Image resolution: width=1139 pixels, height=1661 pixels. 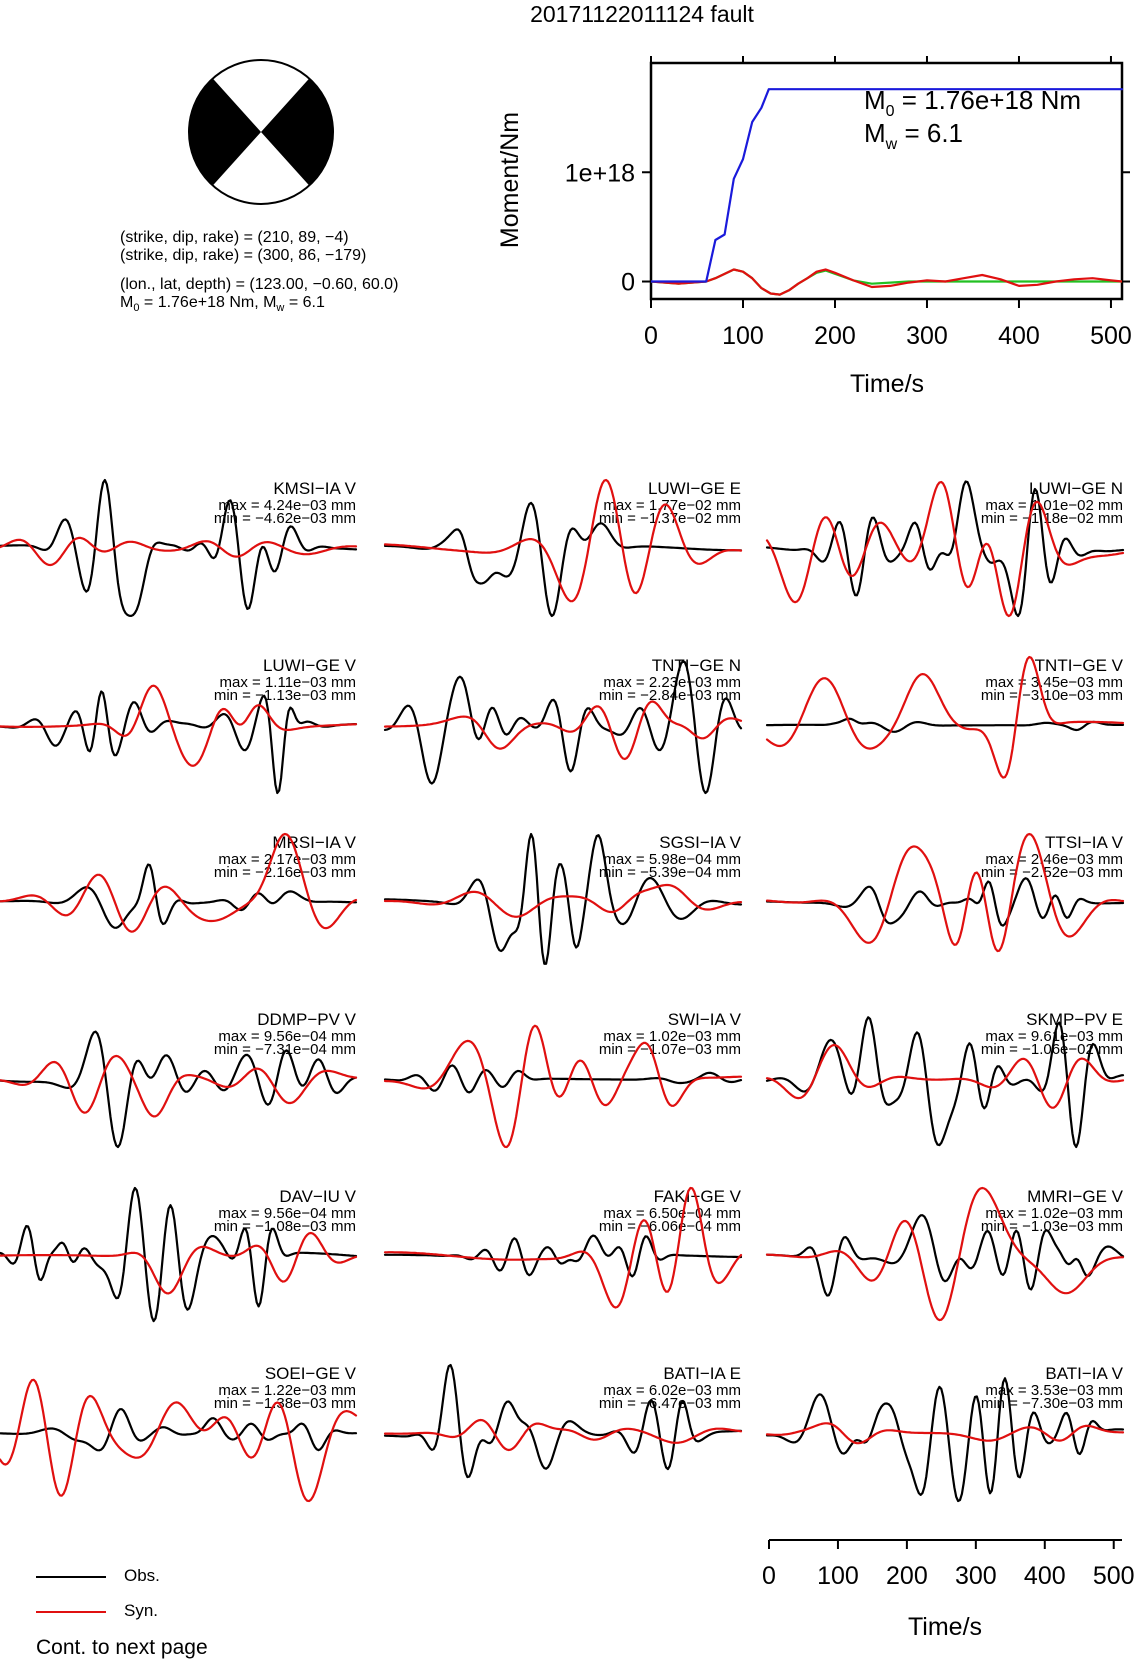 What do you see at coordinates (886, 181) in the screenshot?
I see `stf-plot-frame` at bounding box center [886, 181].